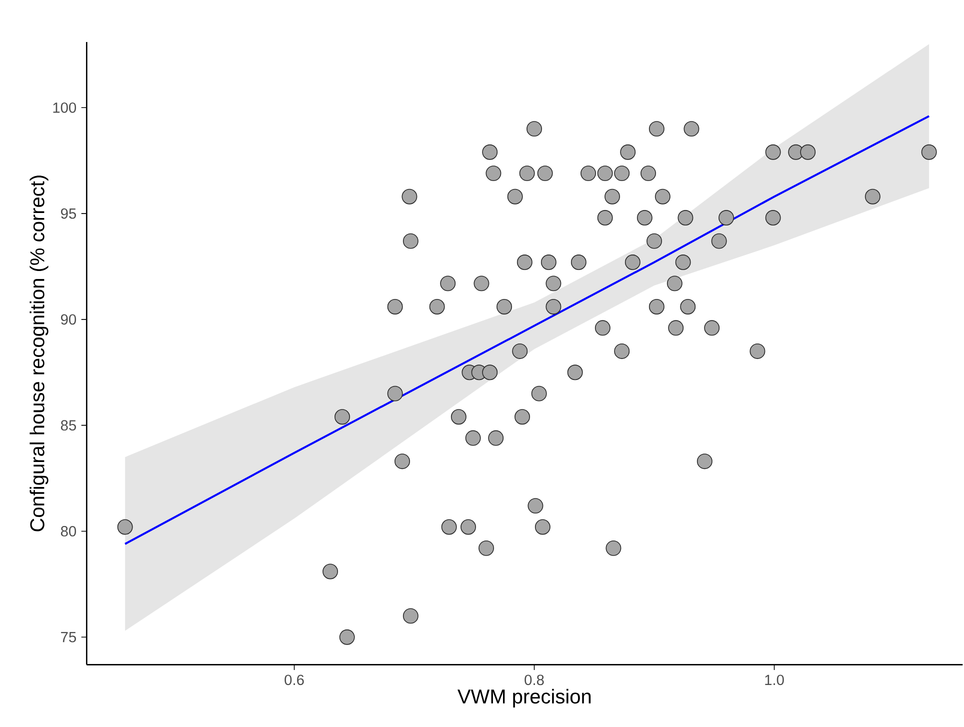  Describe the element at coordinates (524, 698) in the screenshot. I see `x-axis-title: VWM precision` at that location.